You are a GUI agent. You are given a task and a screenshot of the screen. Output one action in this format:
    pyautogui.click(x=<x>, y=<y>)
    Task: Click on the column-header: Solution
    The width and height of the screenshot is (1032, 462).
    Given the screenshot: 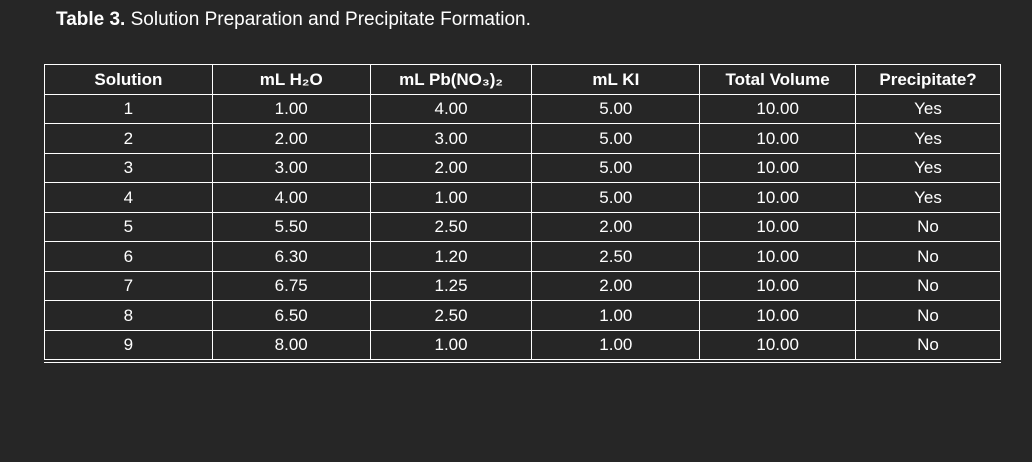 What is the action you would take?
    pyautogui.click(x=128, y=79)
    